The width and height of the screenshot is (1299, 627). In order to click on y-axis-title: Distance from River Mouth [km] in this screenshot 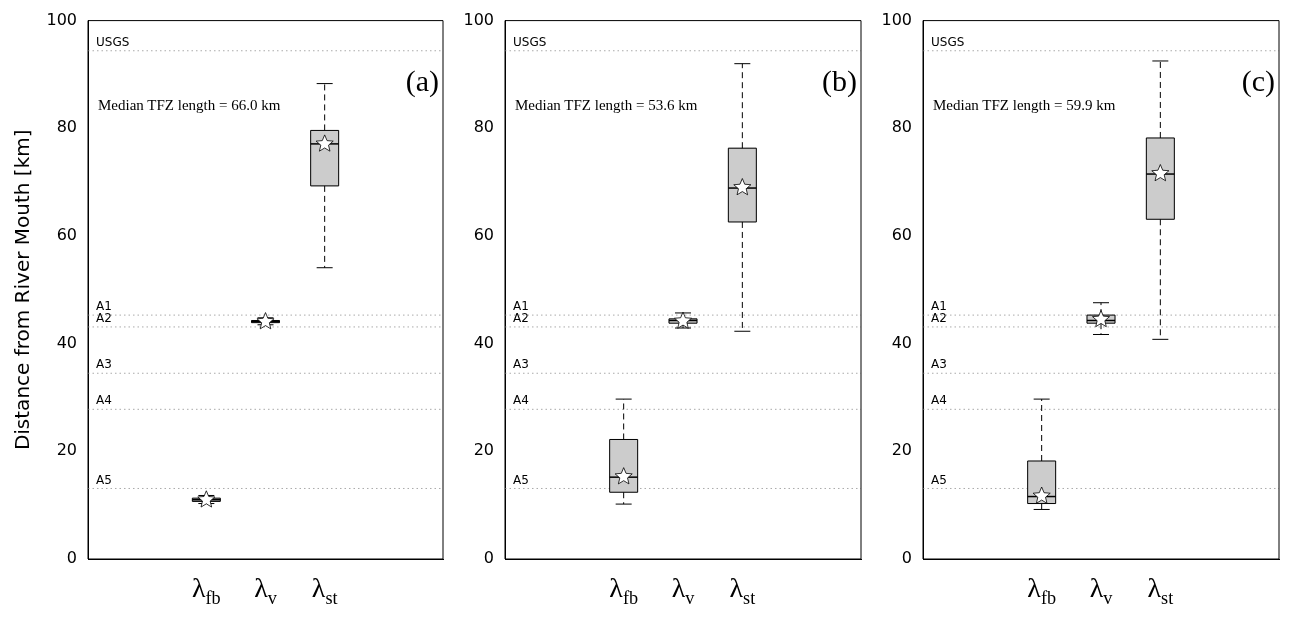, I will do `click(22, 290)`.